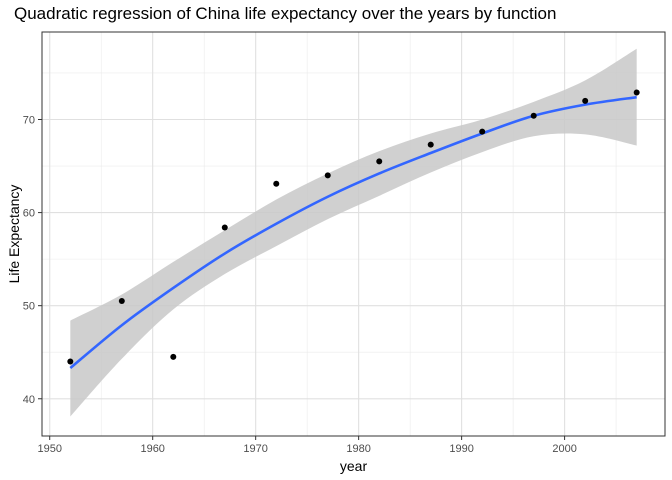 This screenshot has height=480, width=672. What do you see at coordinates (564, 449) in the screenshot?
I see `x-tick-label: 2000` at bounding box center [564, 449].